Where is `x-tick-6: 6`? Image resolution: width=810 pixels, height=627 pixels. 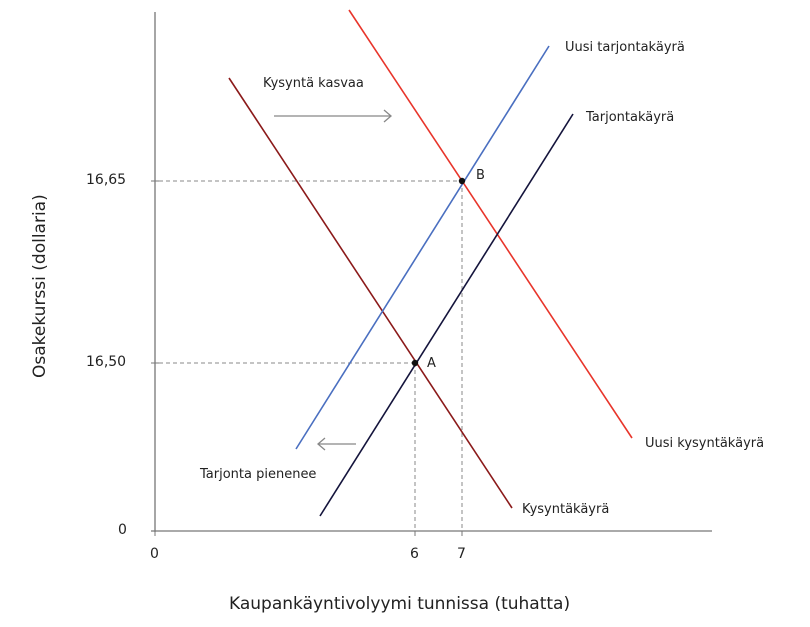
x-tick-6: 6 is located at coordinates (414, 554).